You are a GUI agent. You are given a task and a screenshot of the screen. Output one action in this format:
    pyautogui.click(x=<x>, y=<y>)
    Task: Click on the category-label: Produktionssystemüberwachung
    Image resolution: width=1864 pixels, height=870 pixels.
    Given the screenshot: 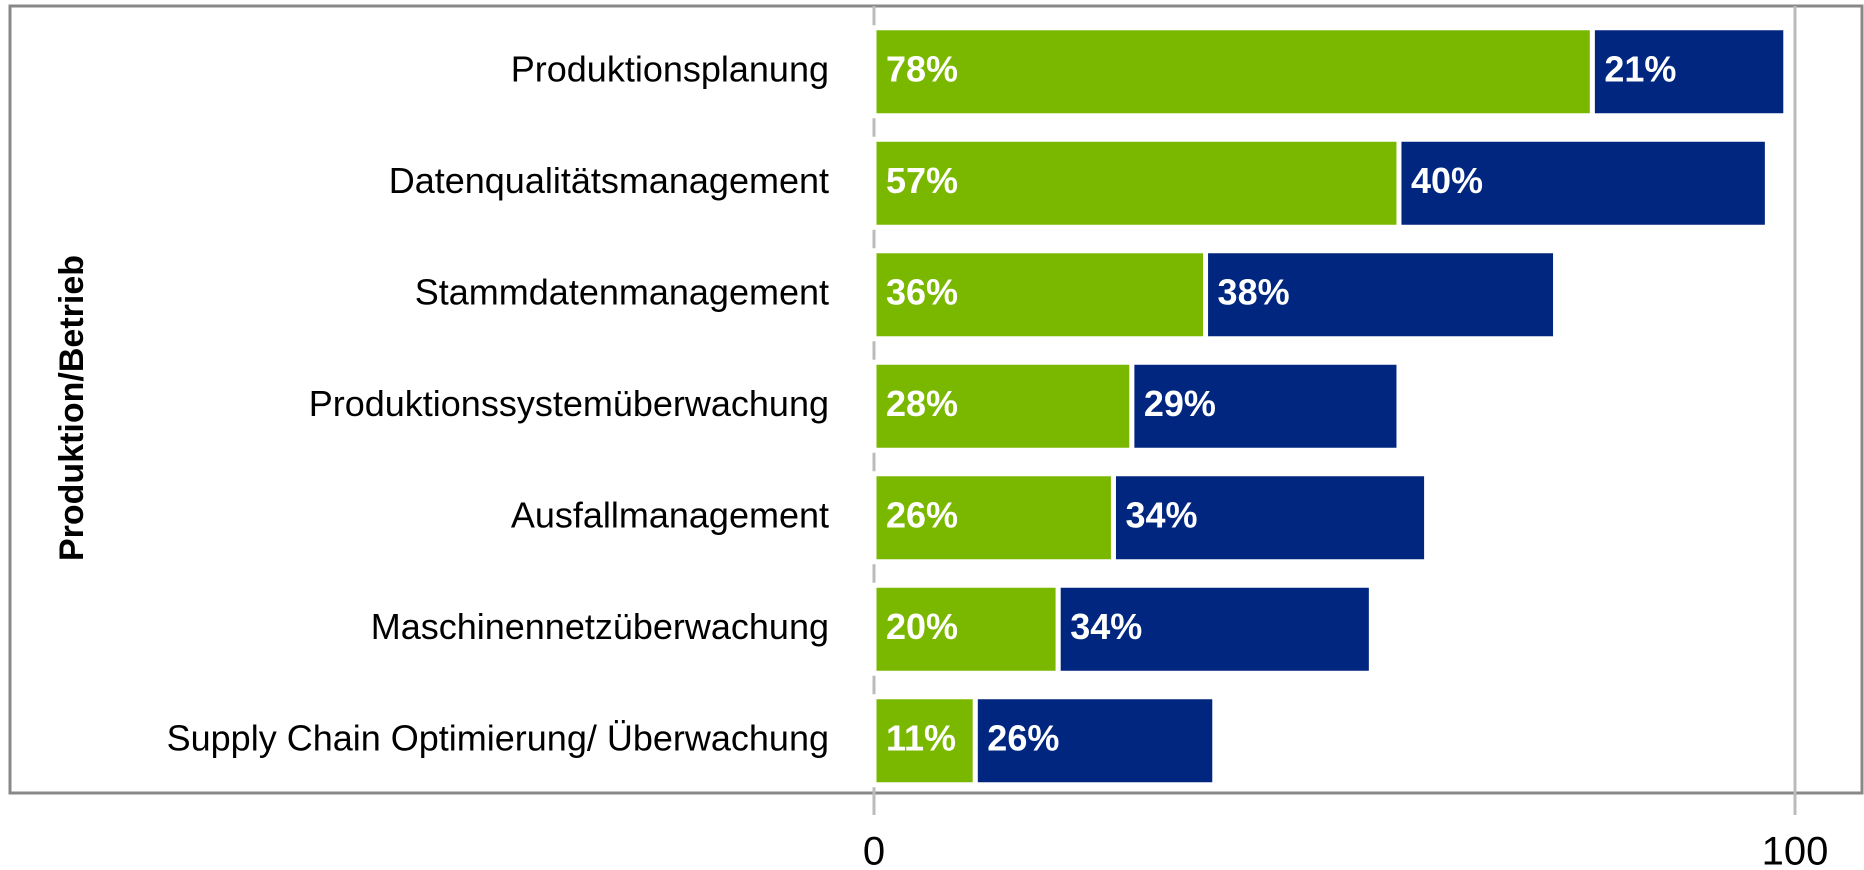 What is the action you would take?
    pyautogui.click(x=569, y=403)
    